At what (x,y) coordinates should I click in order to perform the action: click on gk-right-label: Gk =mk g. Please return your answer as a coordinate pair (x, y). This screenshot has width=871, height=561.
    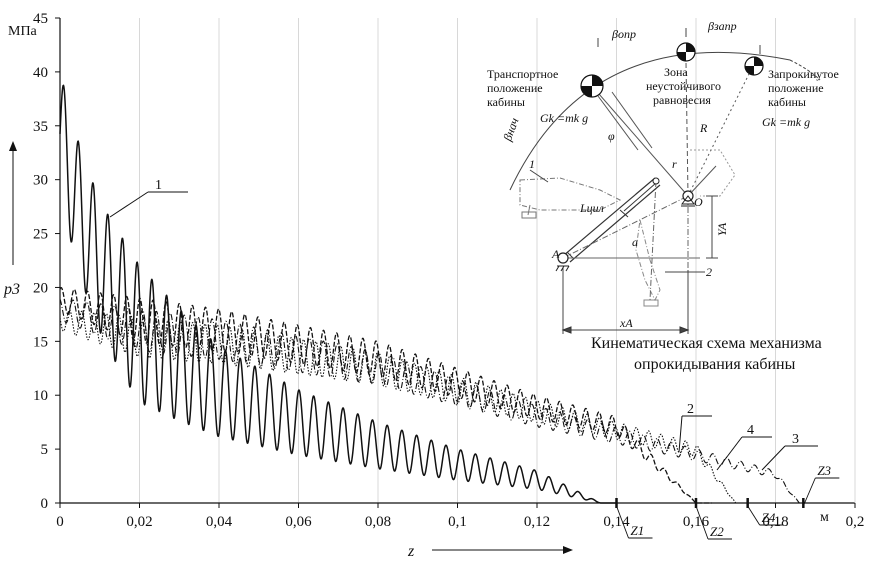
    Looking at the image, I should click on (786, 122).